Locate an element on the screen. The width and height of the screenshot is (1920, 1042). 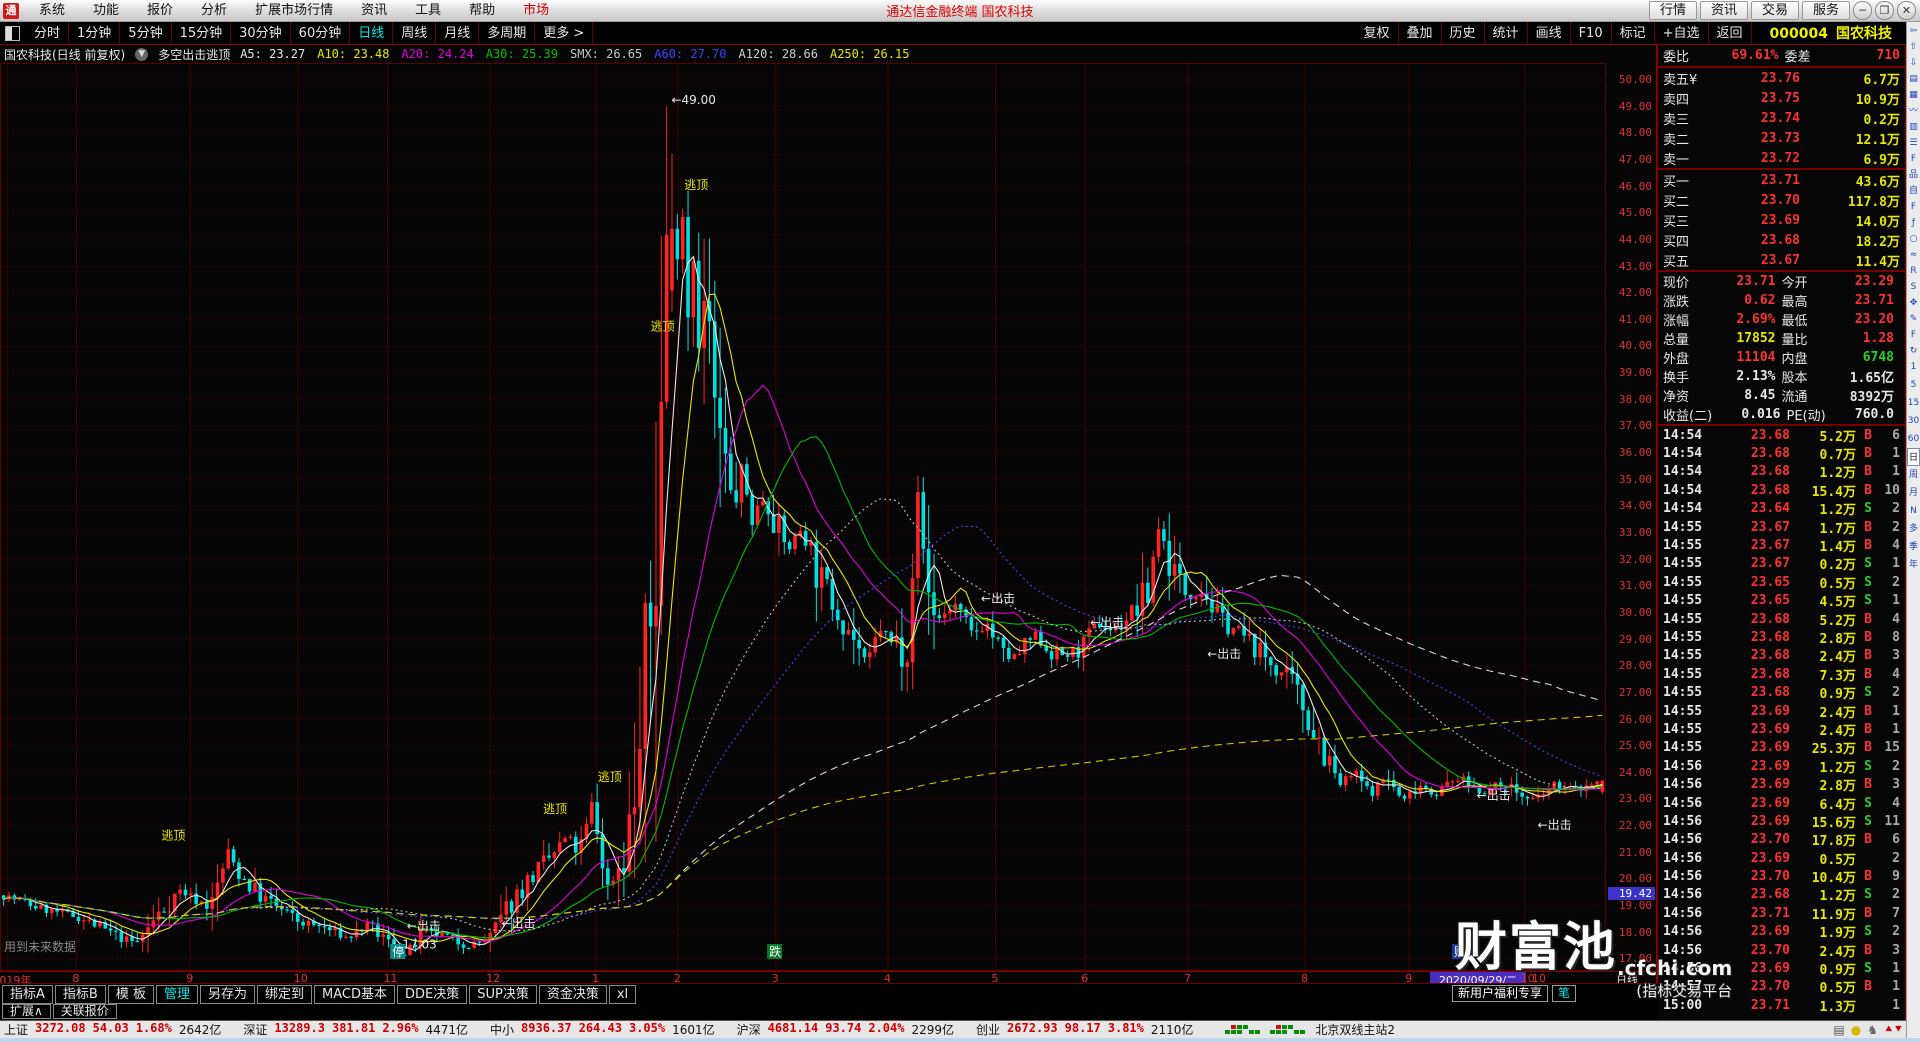
close-button: ✕ is located at coordinates (1906, 10).